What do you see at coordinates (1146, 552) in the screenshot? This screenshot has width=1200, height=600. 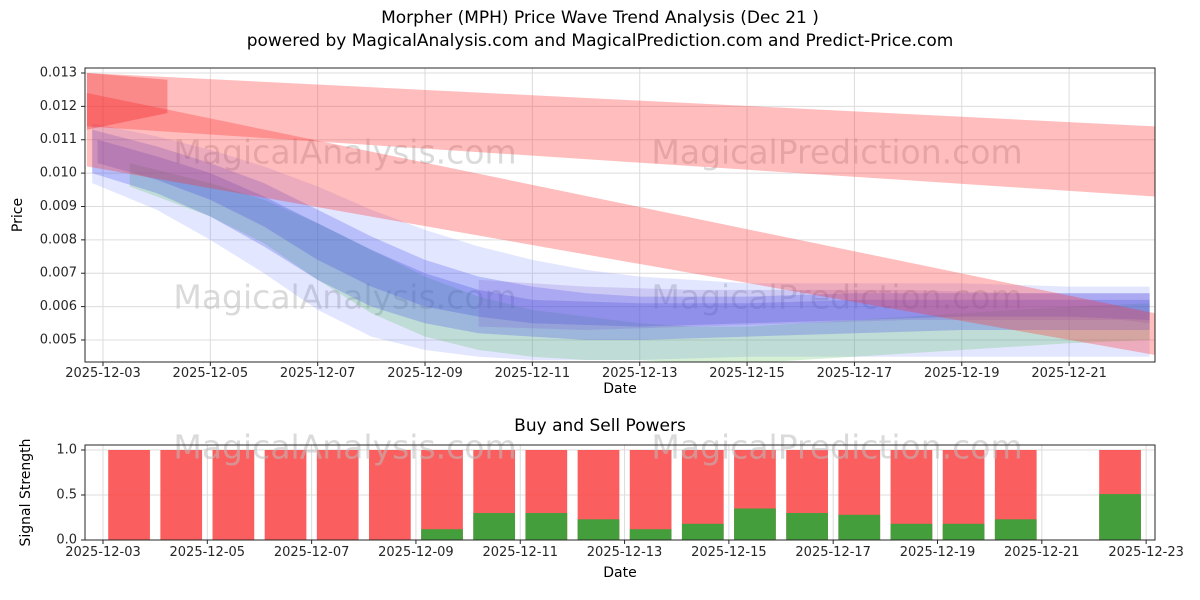 I see `x-tick-label: 2025-12-23` at bounding box center [1146, 552].